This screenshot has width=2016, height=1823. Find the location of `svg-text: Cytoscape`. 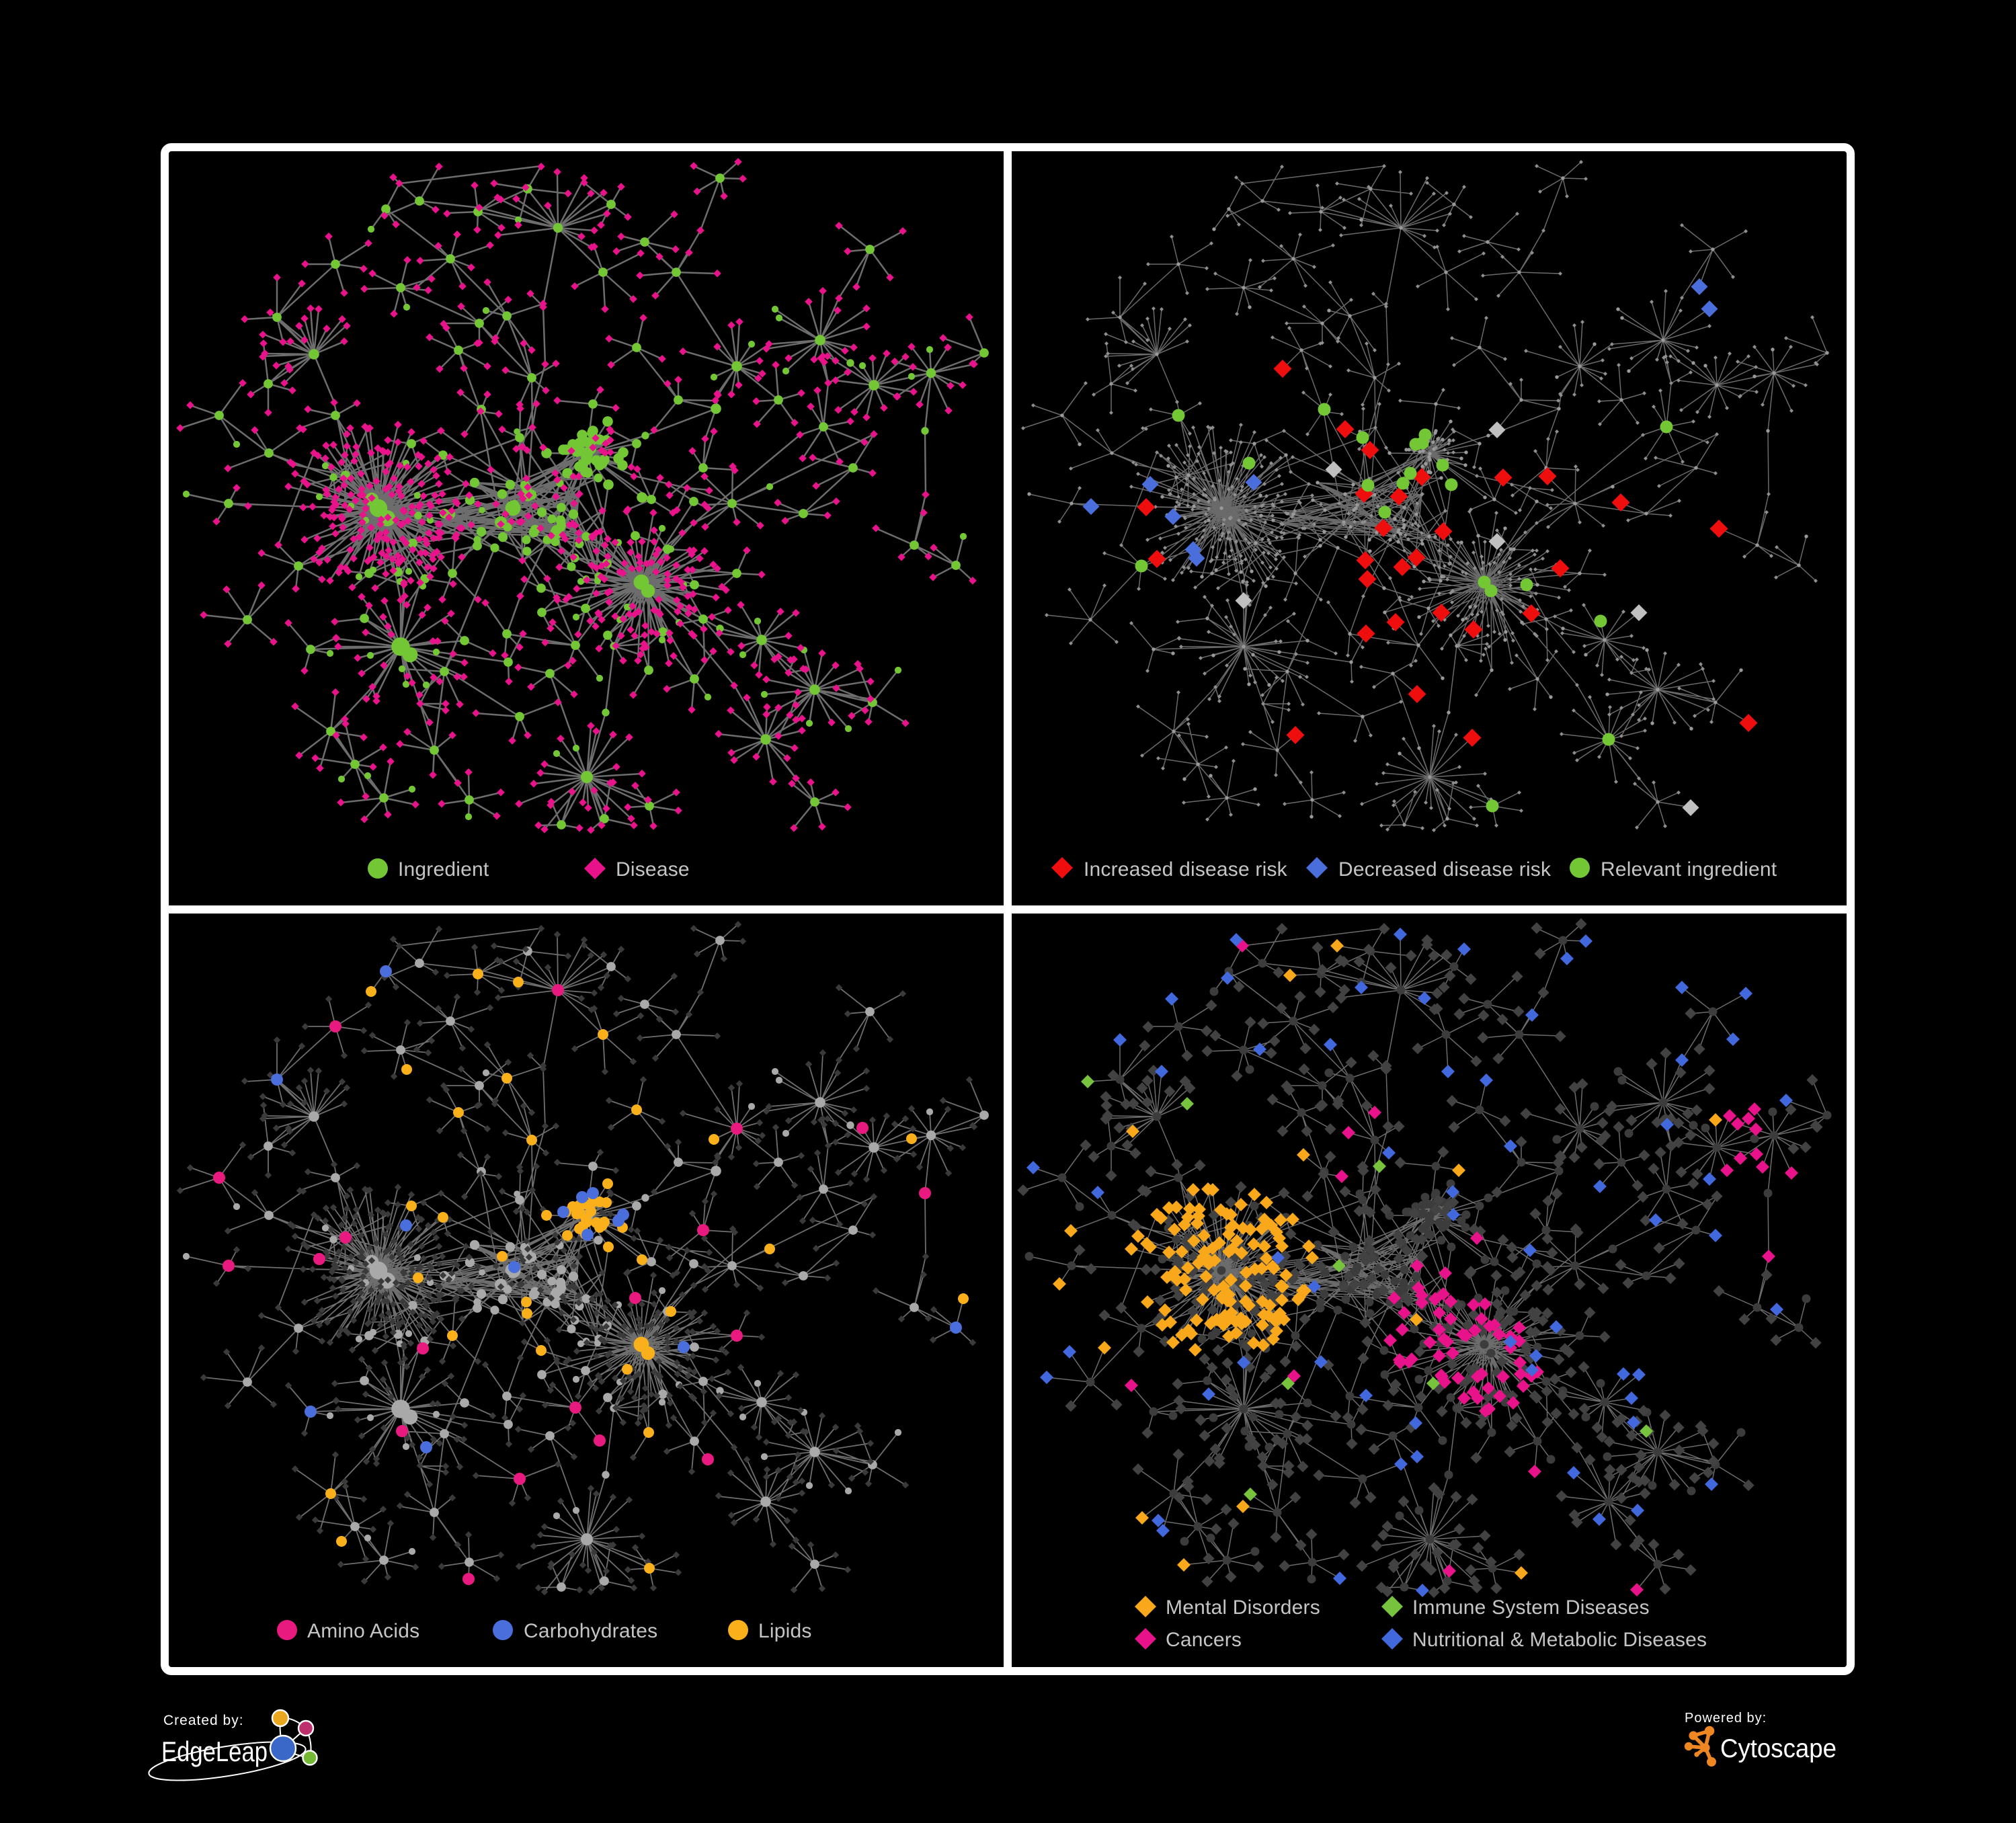

svg-text: Cytoscape is located at coordinates (1778, 1749).